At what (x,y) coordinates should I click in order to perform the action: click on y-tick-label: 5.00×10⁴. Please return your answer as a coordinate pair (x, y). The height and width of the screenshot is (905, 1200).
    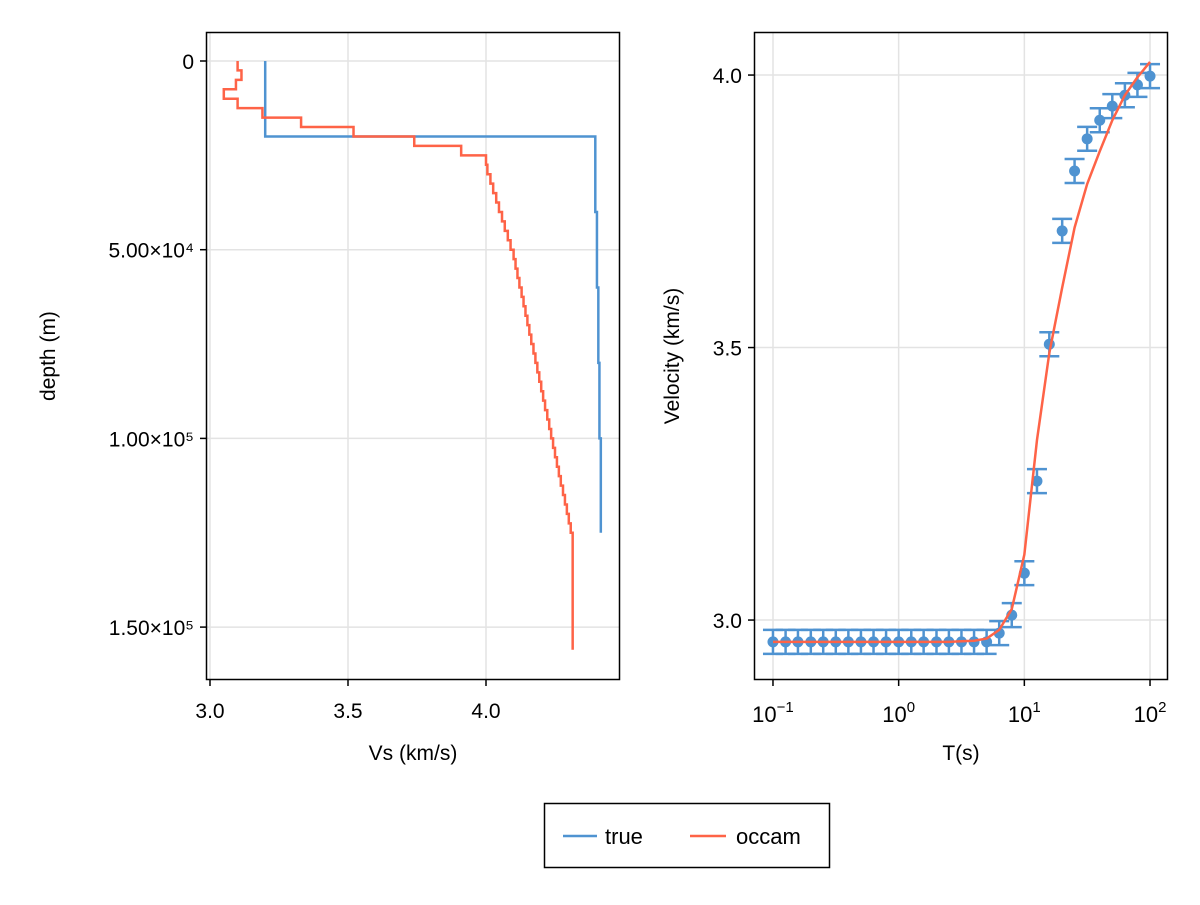
    Looking at the image, I should click on (151, 251).